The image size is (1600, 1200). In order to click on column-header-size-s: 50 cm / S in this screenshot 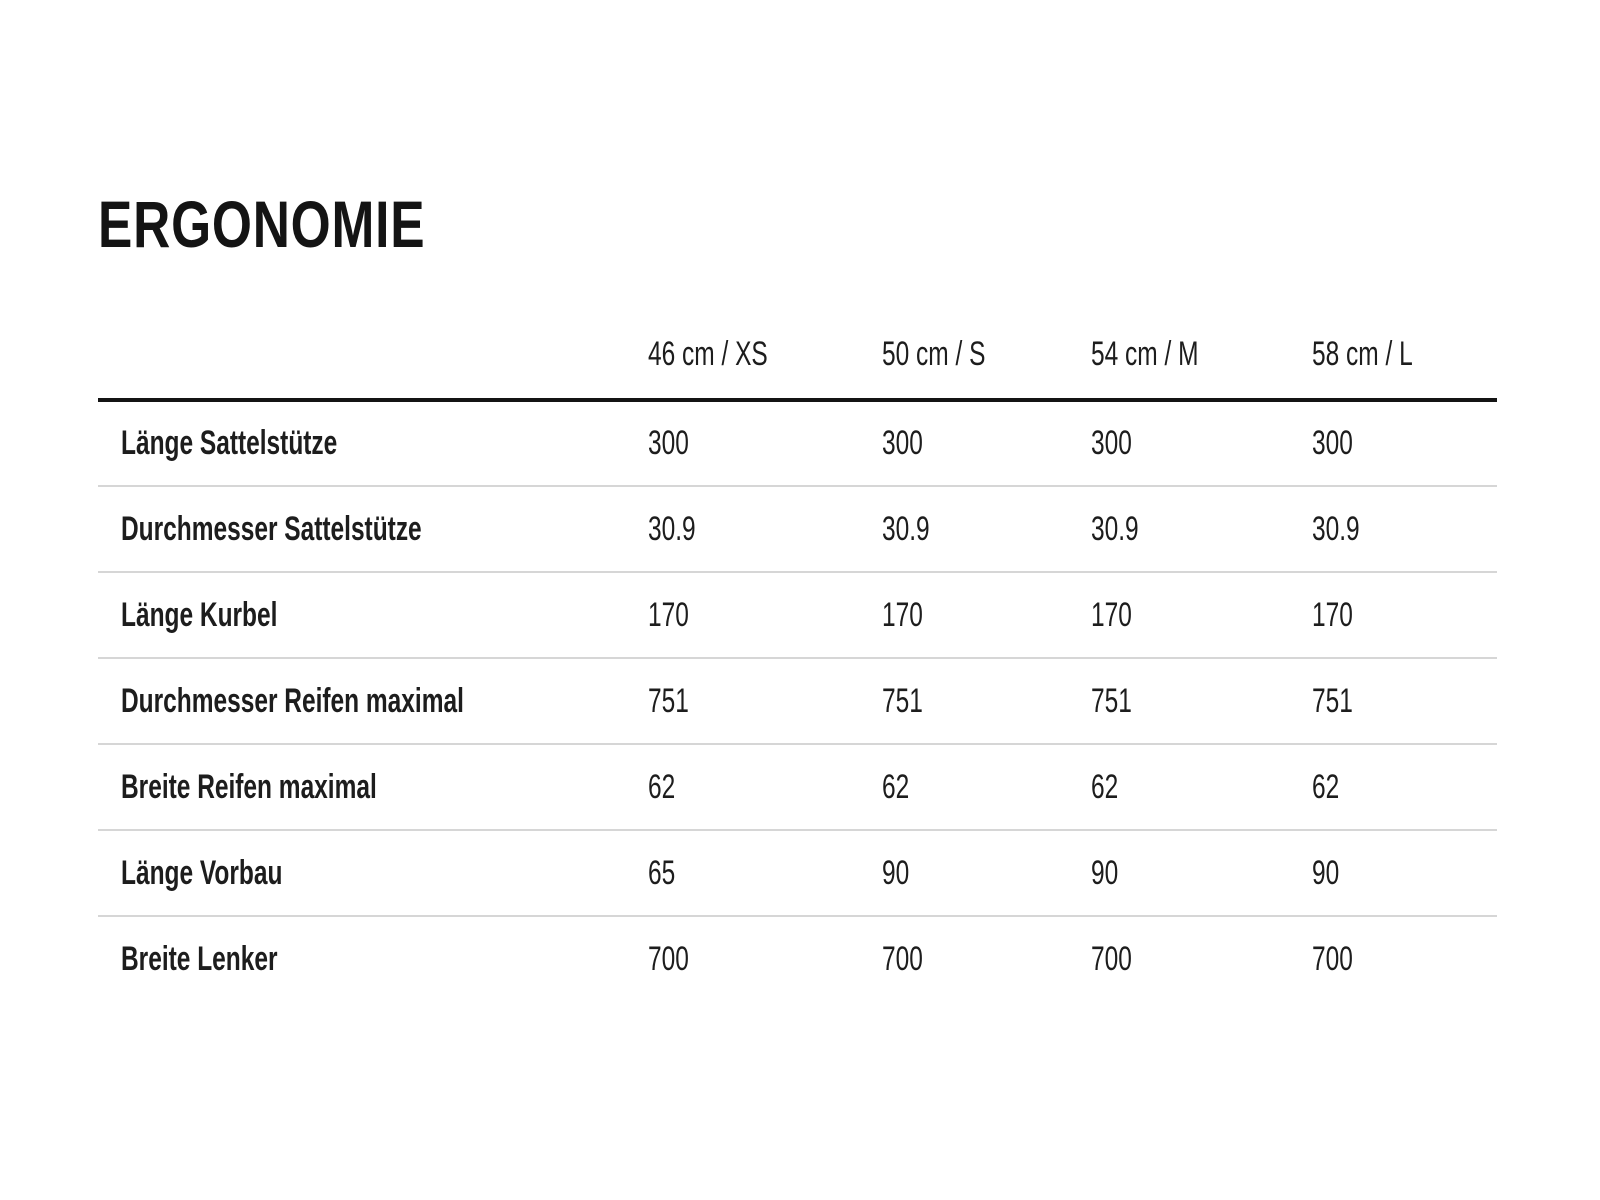, I will do `click(986, 356)`.